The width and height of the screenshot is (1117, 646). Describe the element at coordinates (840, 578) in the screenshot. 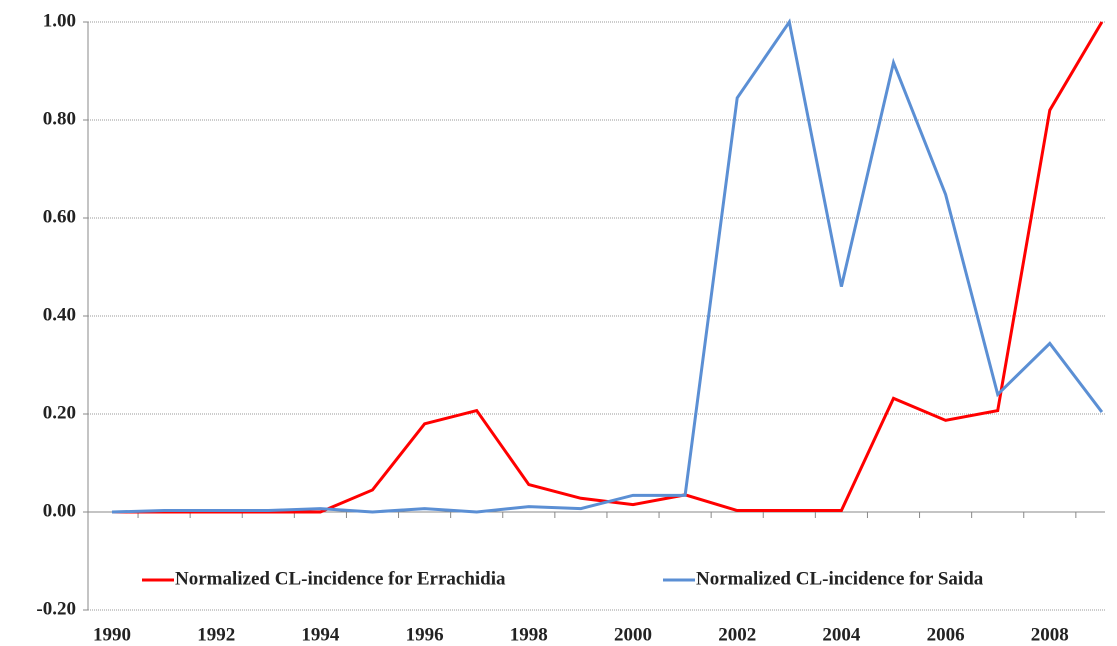

I see `legend-label: Normalized CL-incidence for Saida` at that location.